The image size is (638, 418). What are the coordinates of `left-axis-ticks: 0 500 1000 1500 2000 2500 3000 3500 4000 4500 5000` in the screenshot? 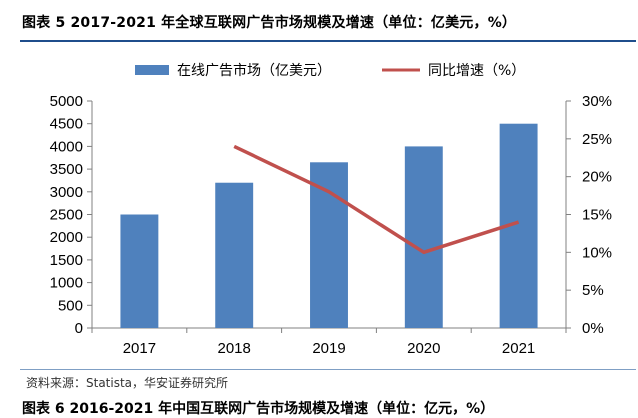 It's located at (71, 215).